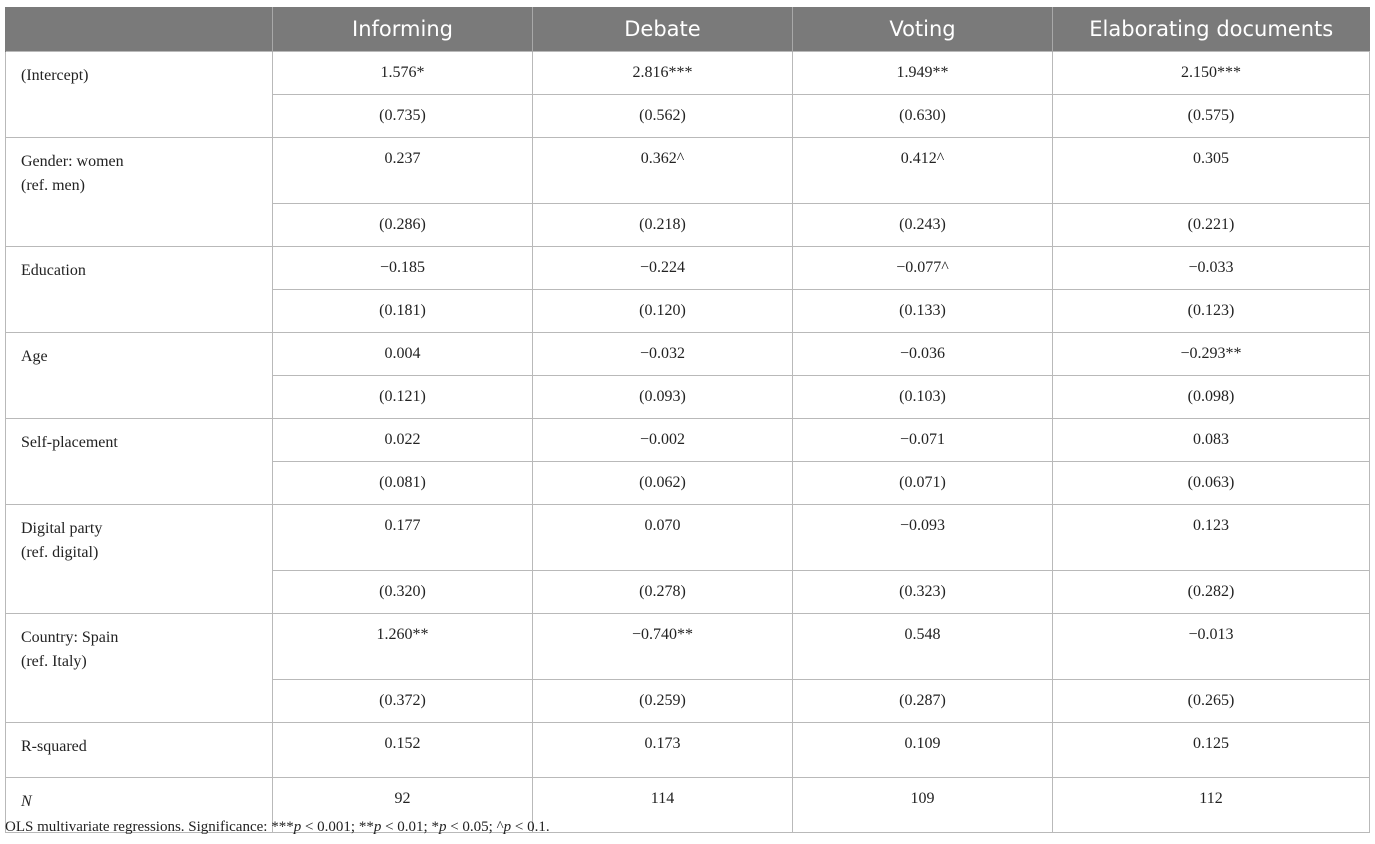  I want to click on coefficient-cell: 0.177, so click(402, 537).